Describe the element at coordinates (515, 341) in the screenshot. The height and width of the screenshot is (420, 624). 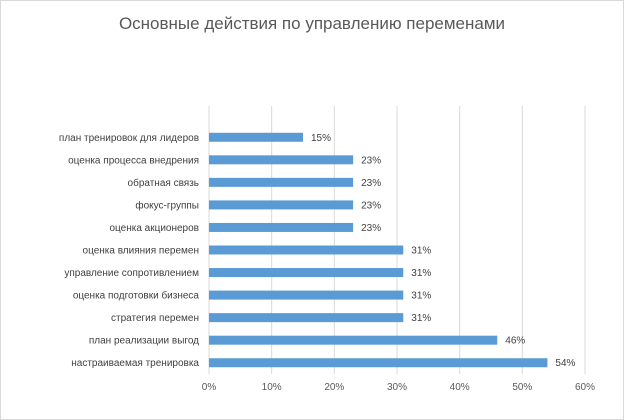
I see `data-label: 46%` at that location.